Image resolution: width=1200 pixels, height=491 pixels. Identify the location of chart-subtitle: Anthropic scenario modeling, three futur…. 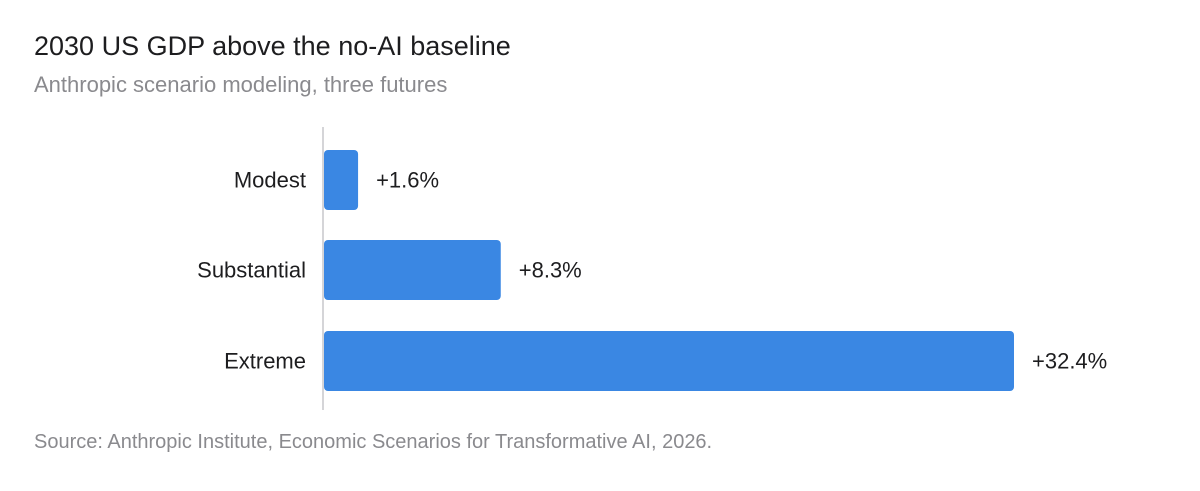
(241, 84).